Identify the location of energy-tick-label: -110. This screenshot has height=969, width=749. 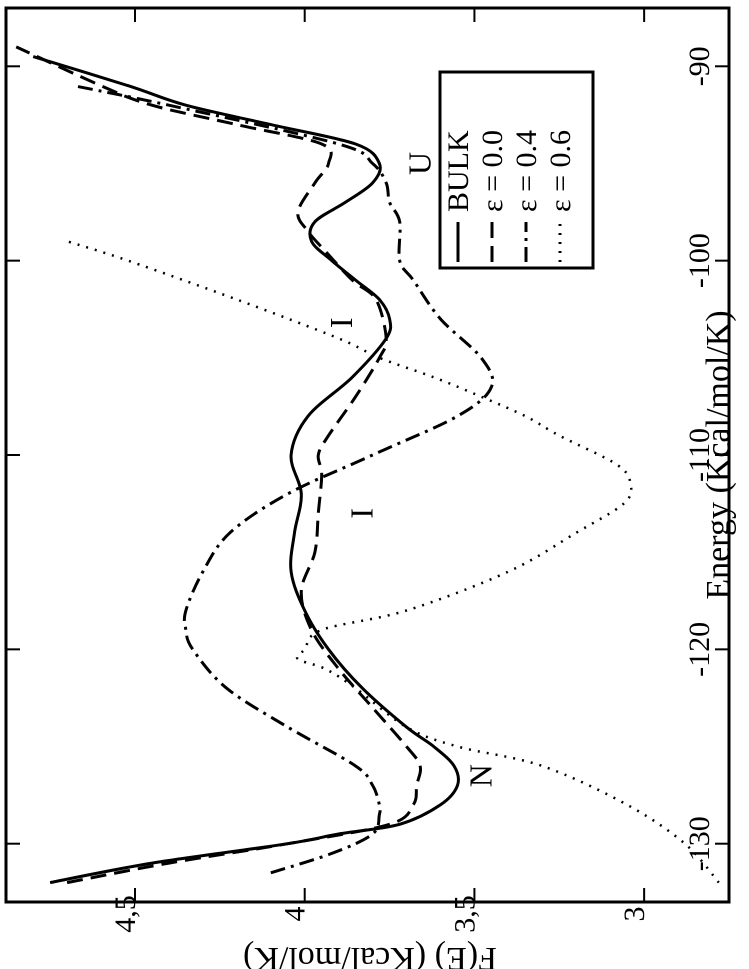
(699, 455).